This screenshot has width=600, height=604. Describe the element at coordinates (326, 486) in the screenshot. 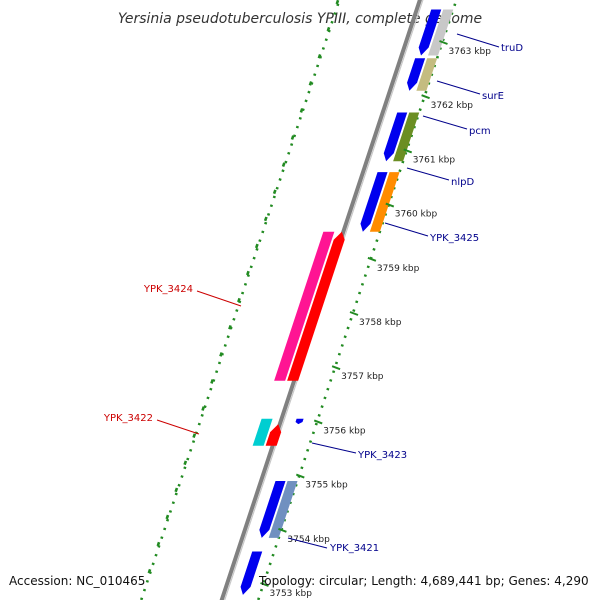

I see `tick-label: 3755 kbp` at that location.